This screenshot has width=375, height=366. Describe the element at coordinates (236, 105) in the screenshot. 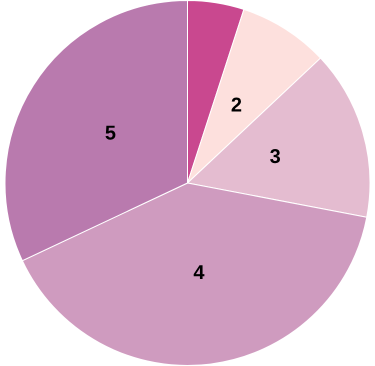

I see `slice-label: 2` at that location.